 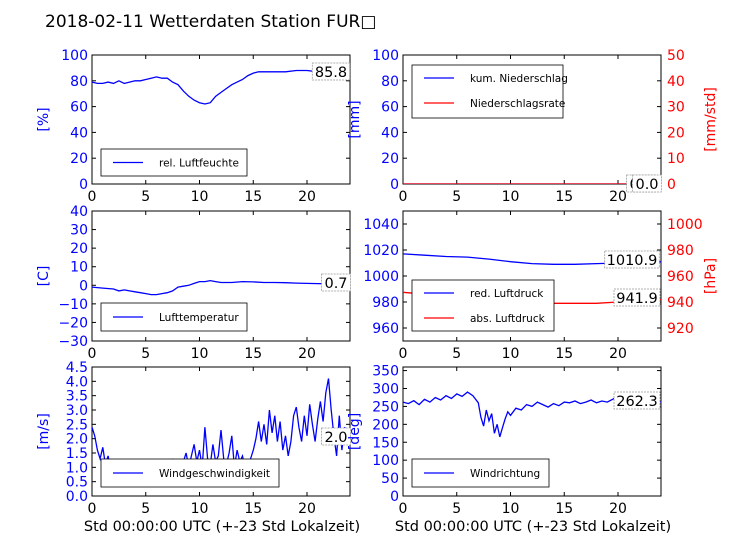 What do you see at coordinates (676, 108) in the screenshot?
I see `y-tick-label-right: 30` at bounding box center [676, 108].